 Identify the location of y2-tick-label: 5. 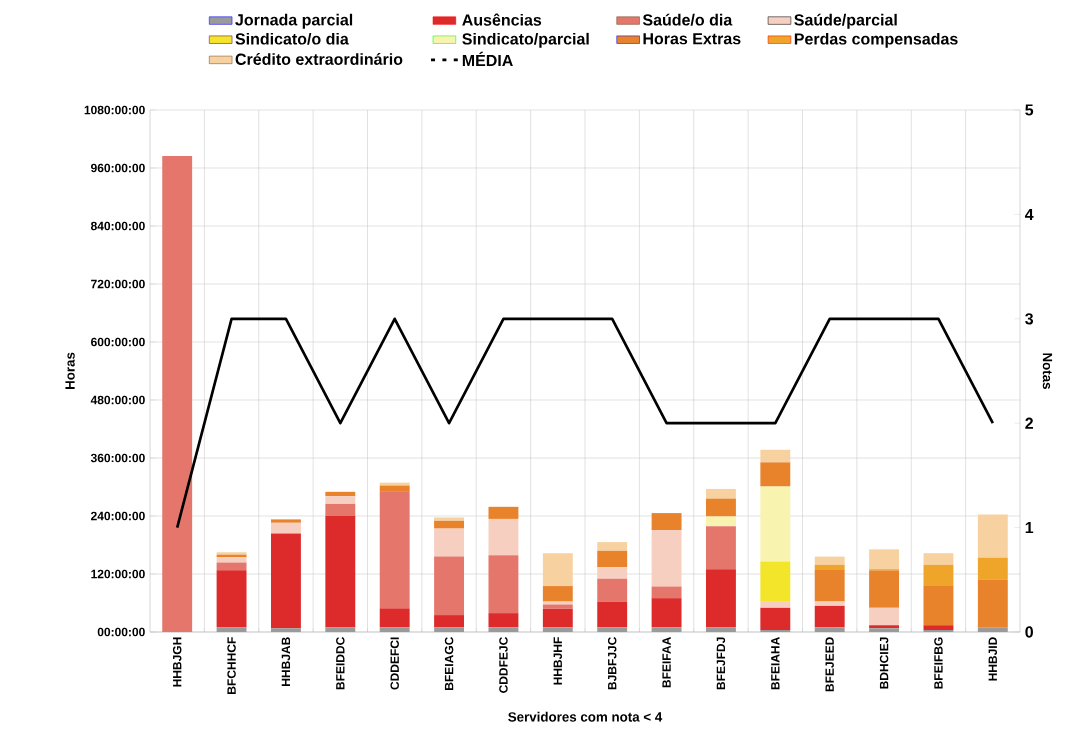
(1029, 110).